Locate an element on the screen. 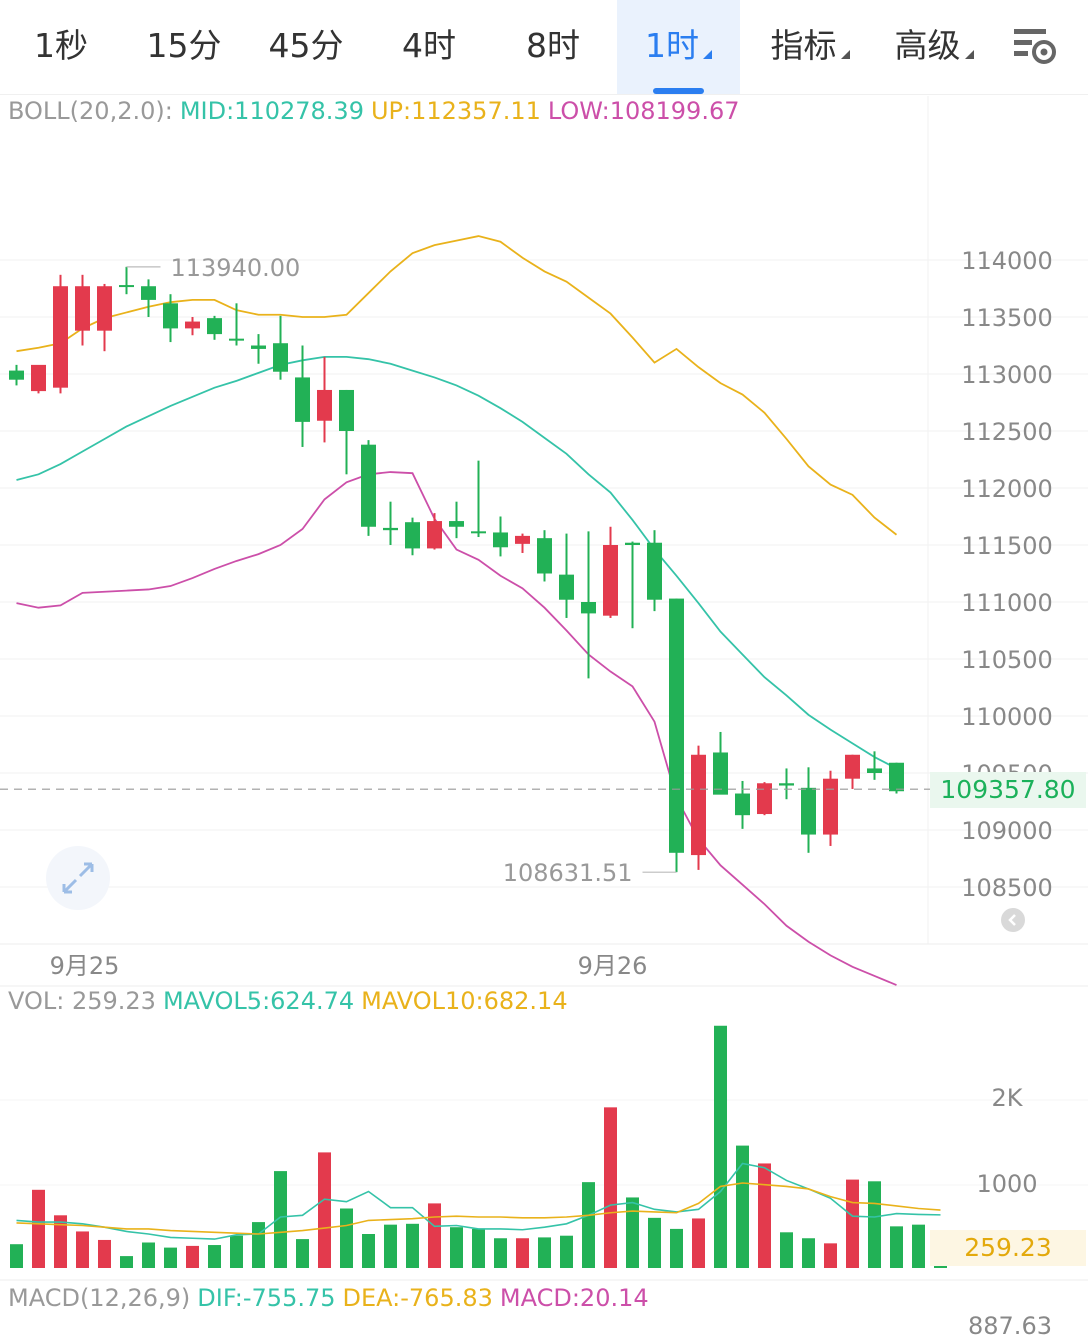 This screenshot has width=1088, height=1340. tab-1s: 1秒 is located at coordinates (61, 47).